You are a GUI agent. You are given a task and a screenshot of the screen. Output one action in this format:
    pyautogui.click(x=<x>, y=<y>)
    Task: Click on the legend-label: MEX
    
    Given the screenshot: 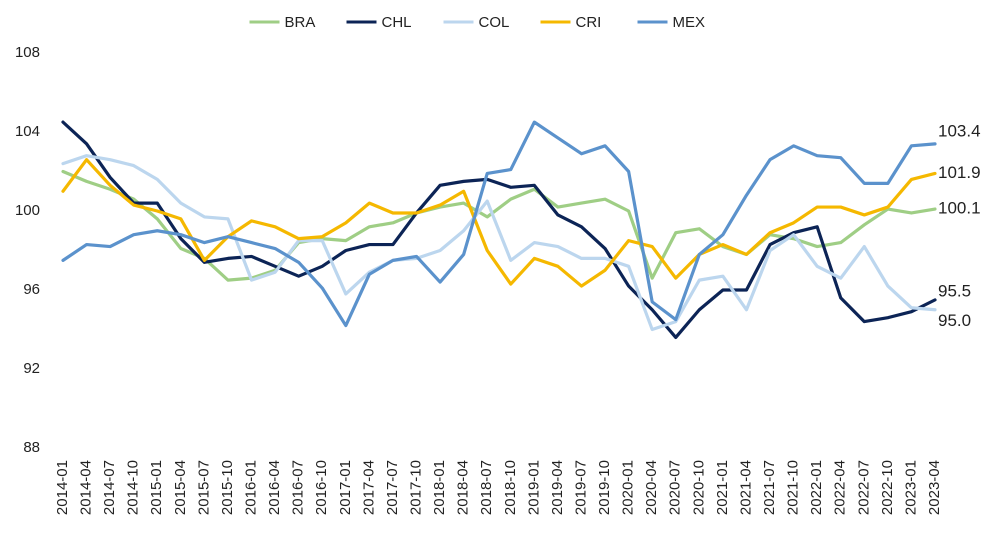 What is the action you would take?
    pyautogui.click(x=689, y=22)
    